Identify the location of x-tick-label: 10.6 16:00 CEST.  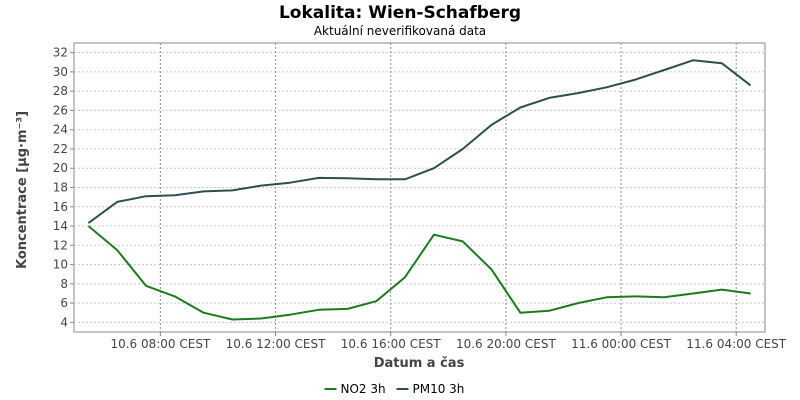
(391, 344).